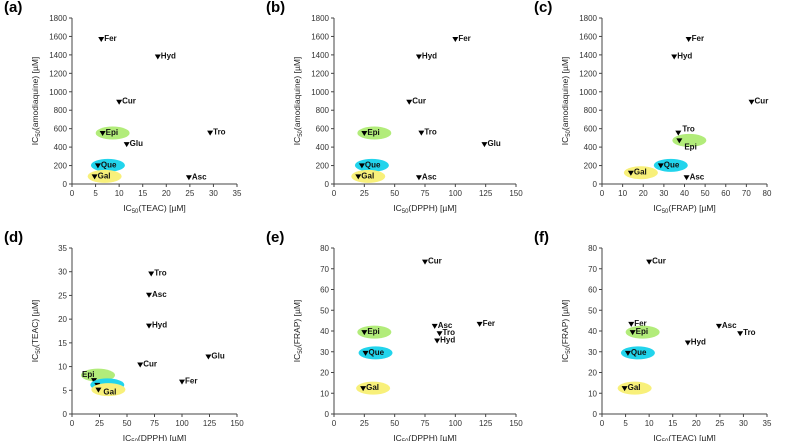 The image size is (785, 441). Describe the element at coordinates (394, 193) in the screenshot. I see `x-tick-label: 50` at that location.